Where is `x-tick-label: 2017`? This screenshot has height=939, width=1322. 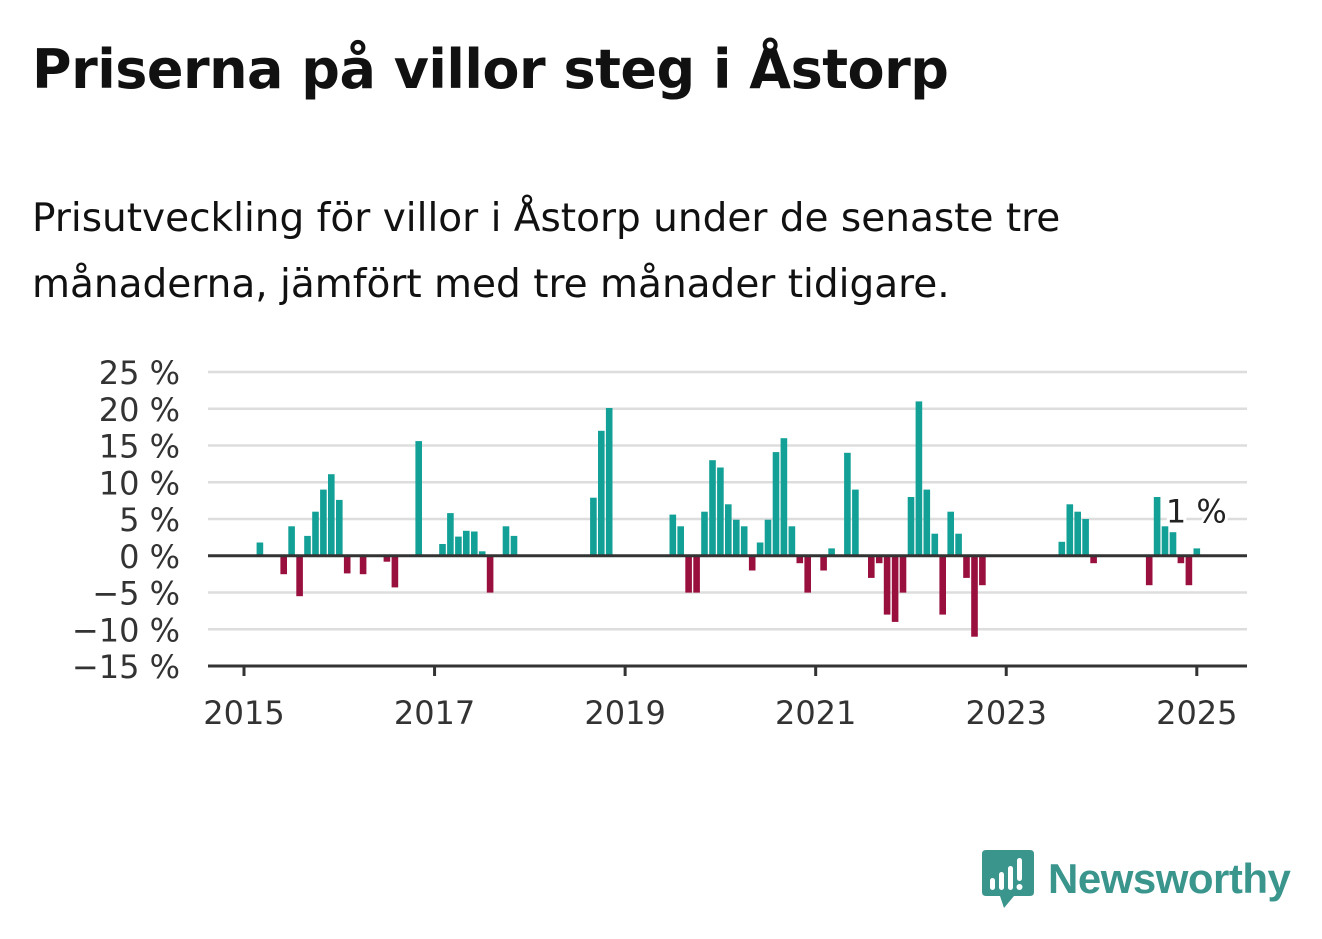 x-tick-label: 2017 is located at coordinates (434, 713).